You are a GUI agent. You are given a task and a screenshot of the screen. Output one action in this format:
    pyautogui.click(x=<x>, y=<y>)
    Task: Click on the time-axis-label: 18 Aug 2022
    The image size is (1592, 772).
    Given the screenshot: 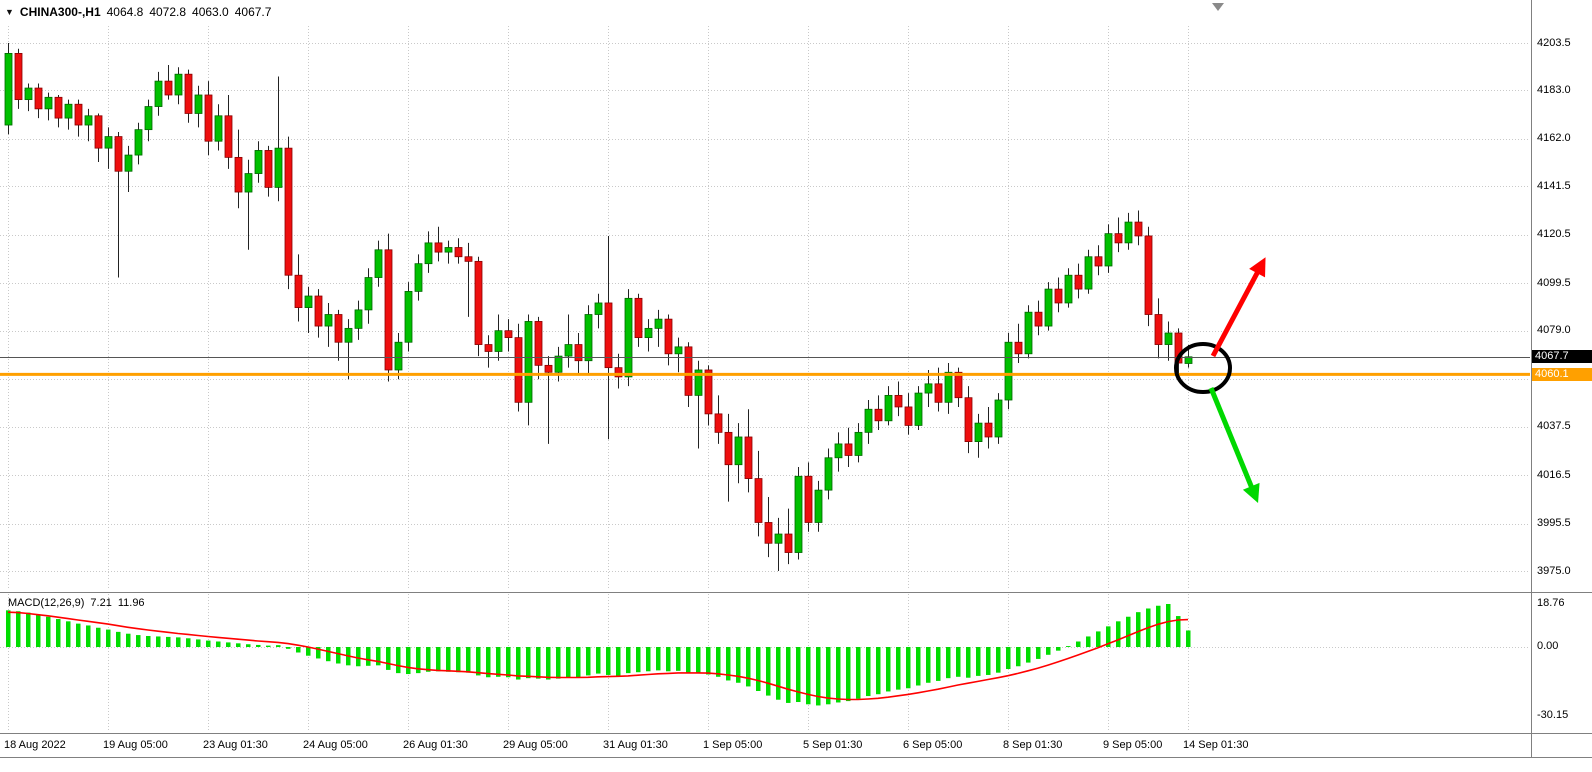 What is the action you would take?
    pyautogui.click(x=35, y=745)
    